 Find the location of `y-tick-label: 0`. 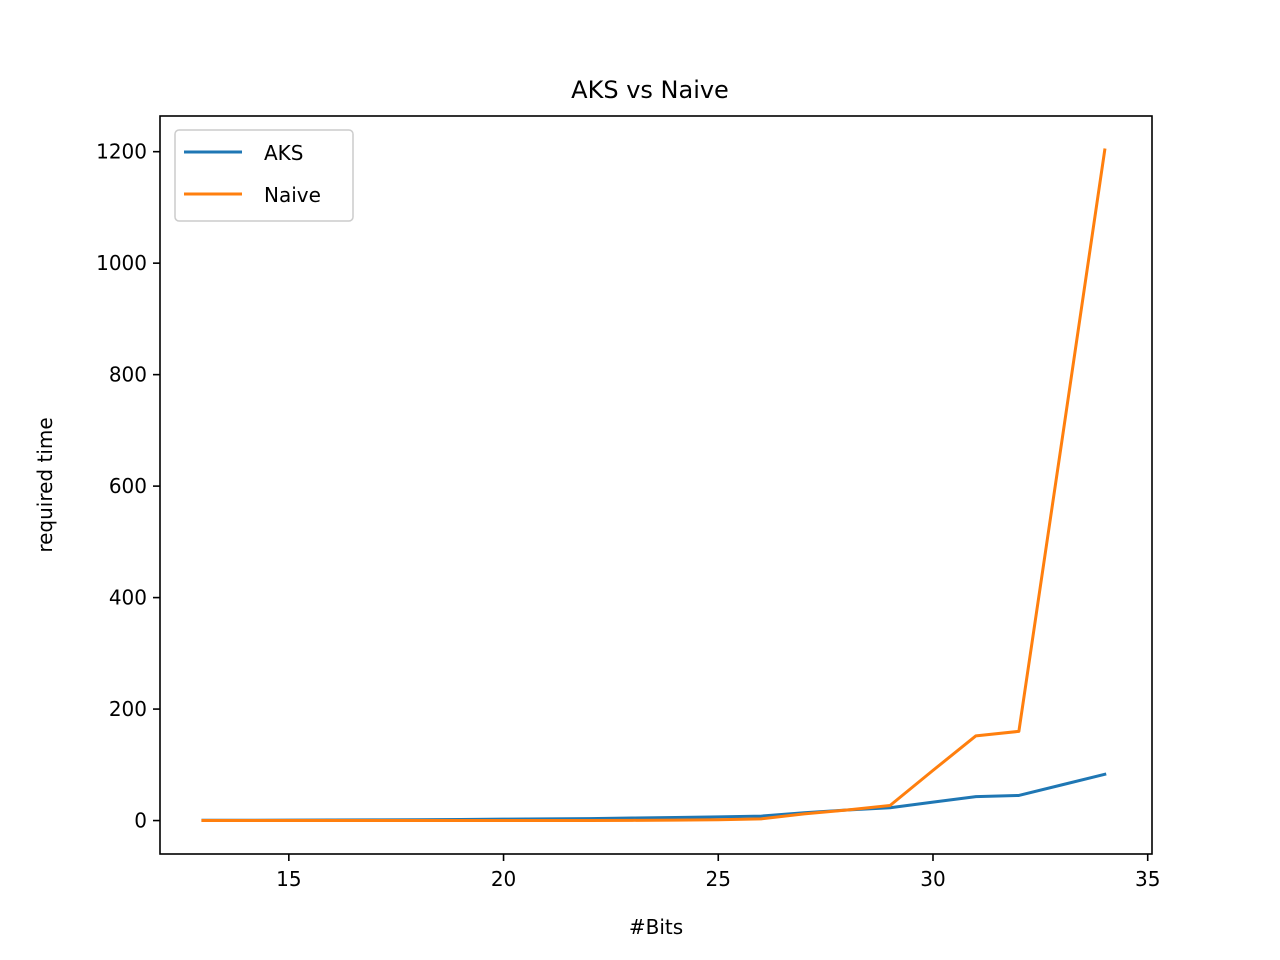

y-tick-label: 0 is located at coordinates (140, 821).